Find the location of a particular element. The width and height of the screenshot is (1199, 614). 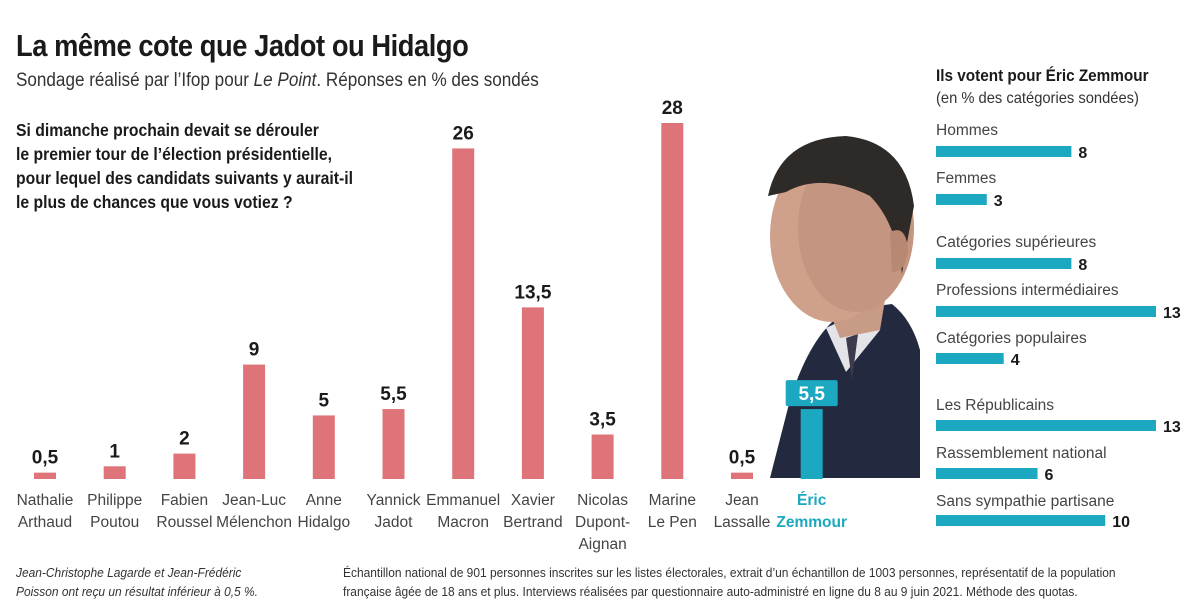

portrait-ear is located at coordinates (899, 251).